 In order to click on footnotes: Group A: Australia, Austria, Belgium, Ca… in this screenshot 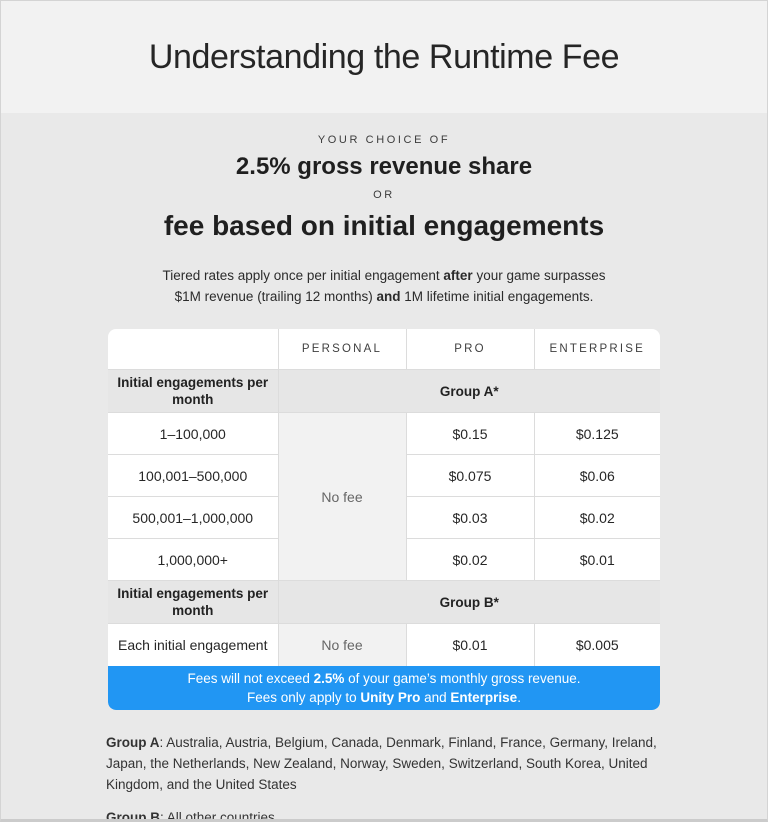, I will do `click(384, 777)`.